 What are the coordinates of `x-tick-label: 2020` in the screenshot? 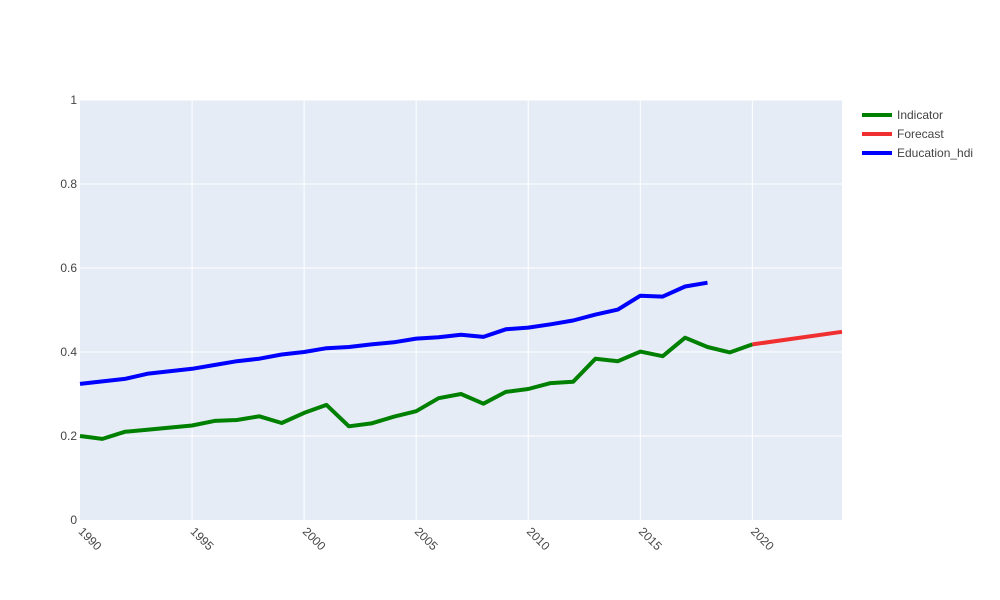 It's located at (762, 538).